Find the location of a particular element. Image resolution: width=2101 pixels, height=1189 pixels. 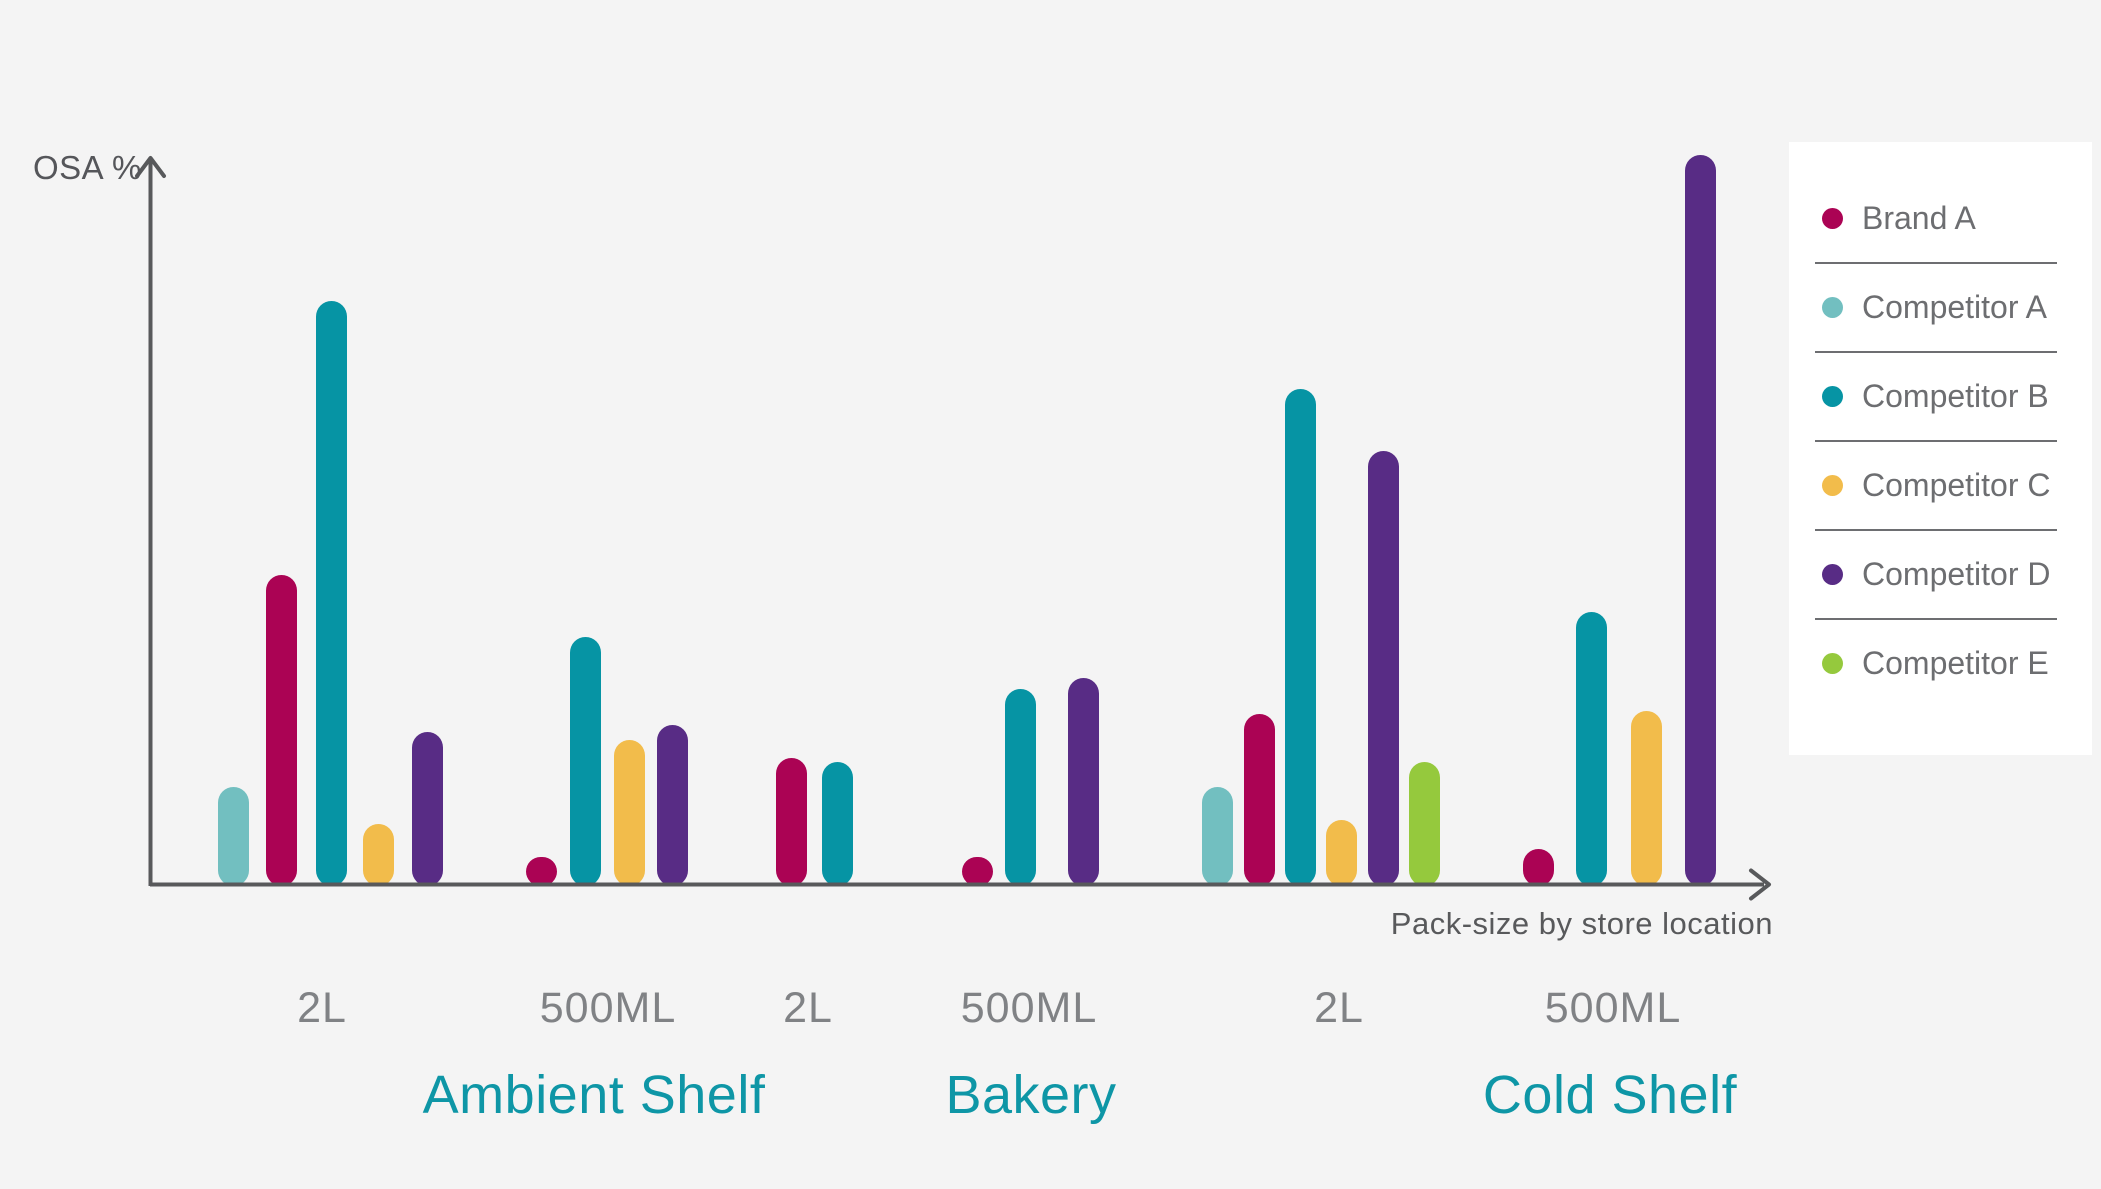

y-axis-label: OSA % is located at coordinates (87, 167).